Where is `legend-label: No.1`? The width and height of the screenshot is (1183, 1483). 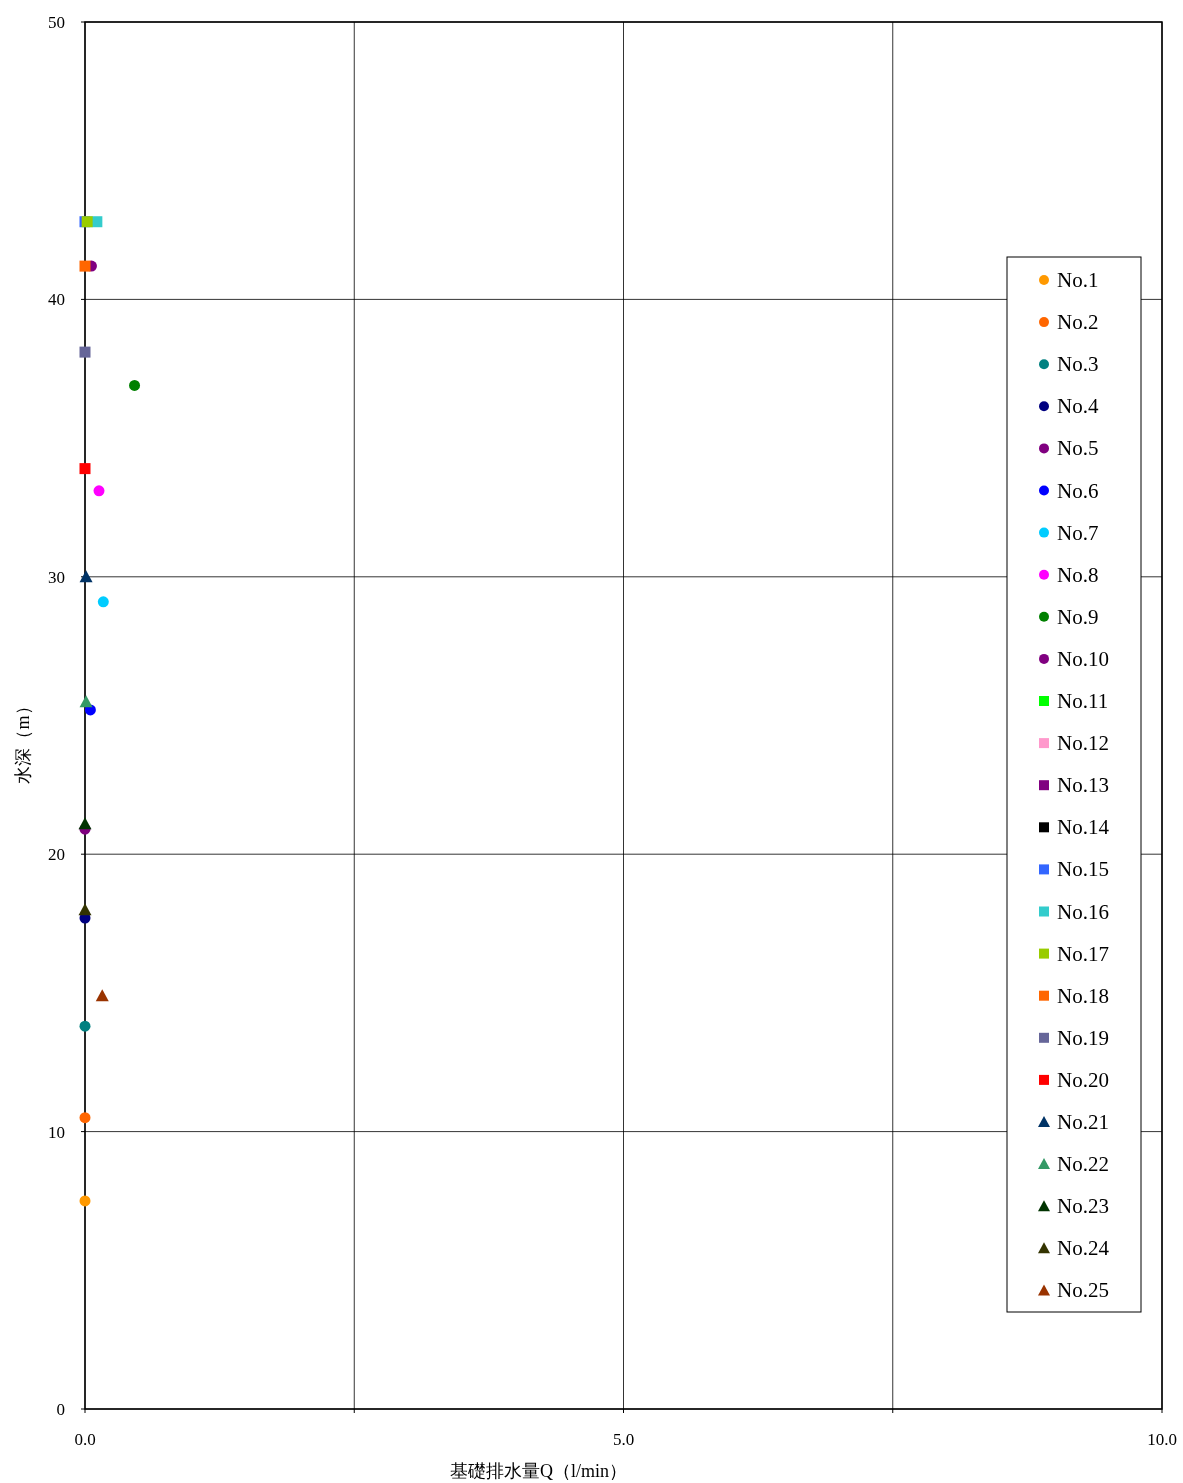
legend-label: No.1 is located at coordinates (1078, 280).